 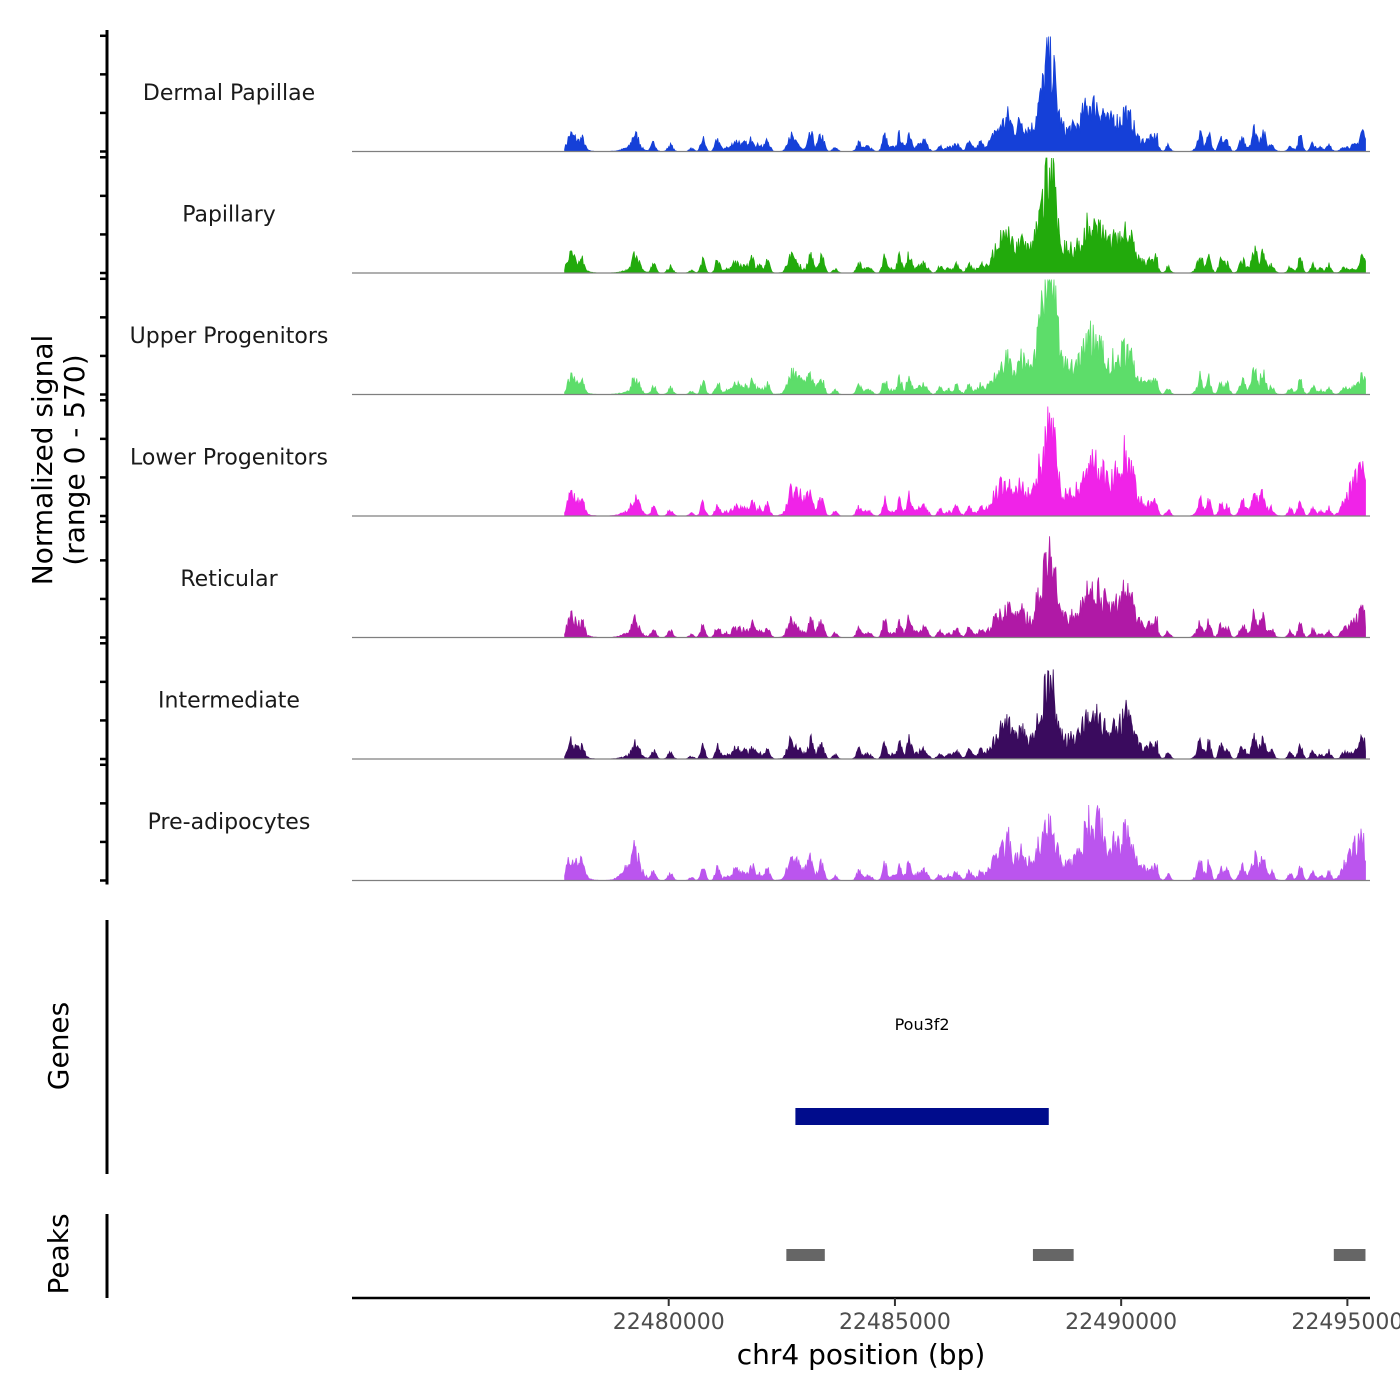 I want to click on track-upper-progenitors: Upper Progenitors, so click(x=750, y=337).